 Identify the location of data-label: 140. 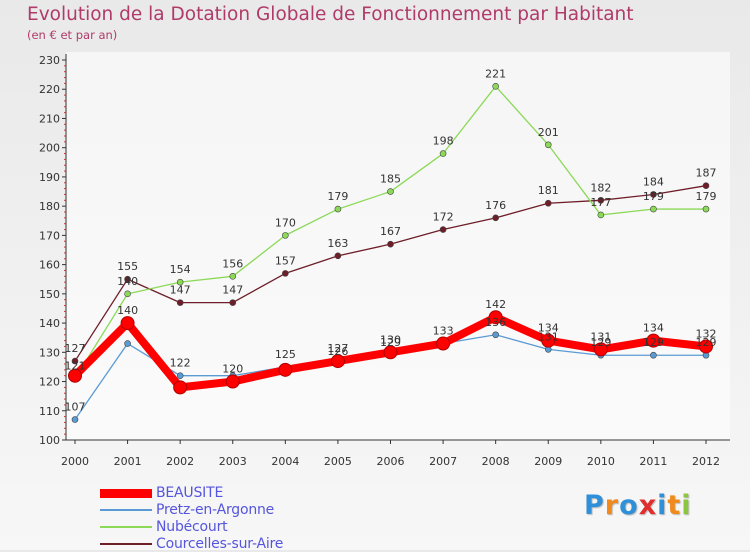
(127, 310).